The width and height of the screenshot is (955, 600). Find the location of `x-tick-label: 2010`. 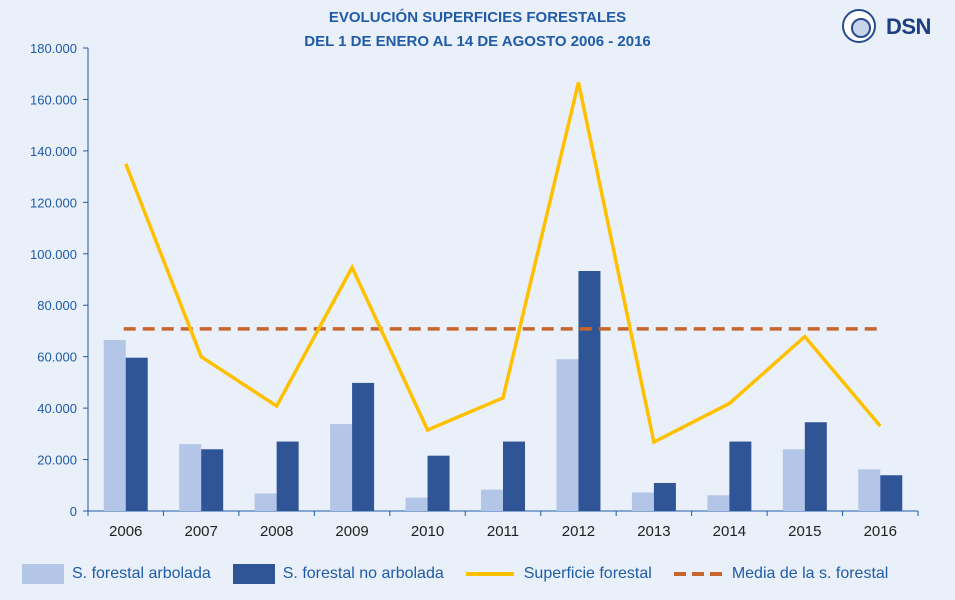

x-tick-label: 2010 is located at coordinates (427, 531).